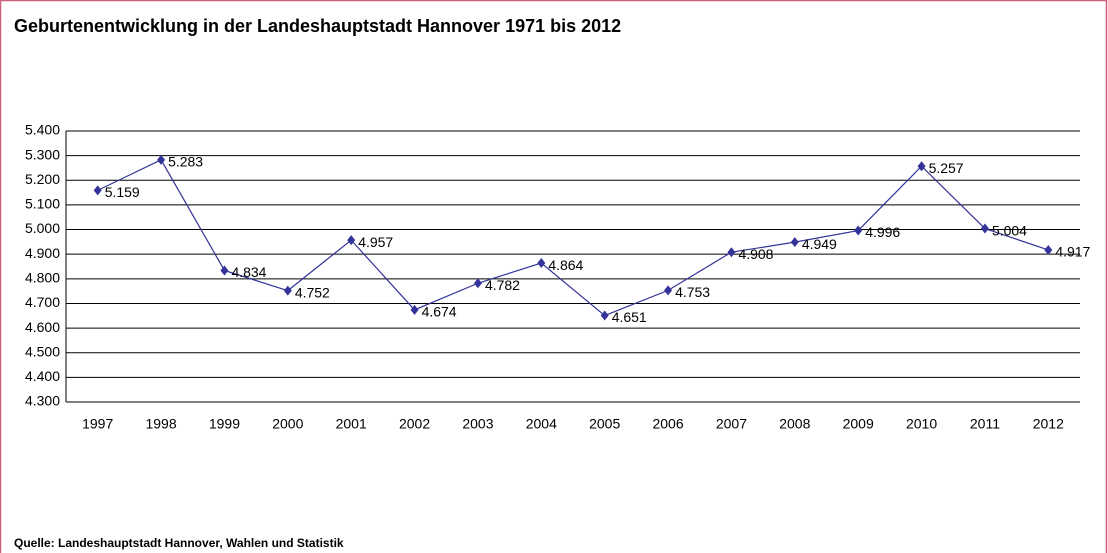  What do you see at coordinates (42, 204) in the screenshot?
I see `y-tick-label: 5.100` at bounding box center [42, 204].